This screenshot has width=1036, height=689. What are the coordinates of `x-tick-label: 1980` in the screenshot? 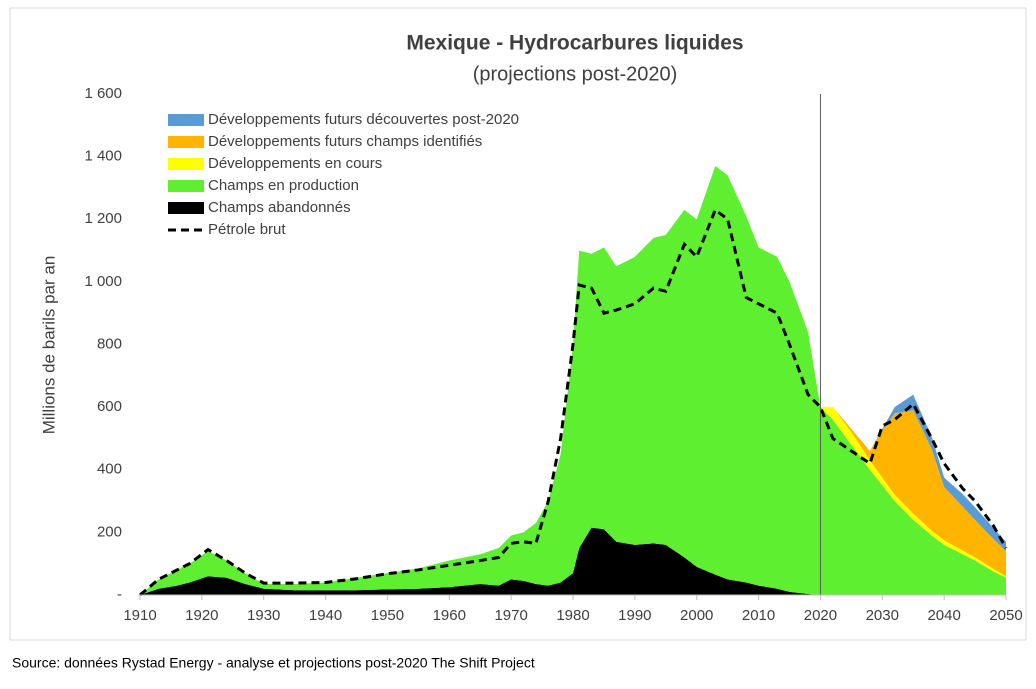 It's located at (572, 615).